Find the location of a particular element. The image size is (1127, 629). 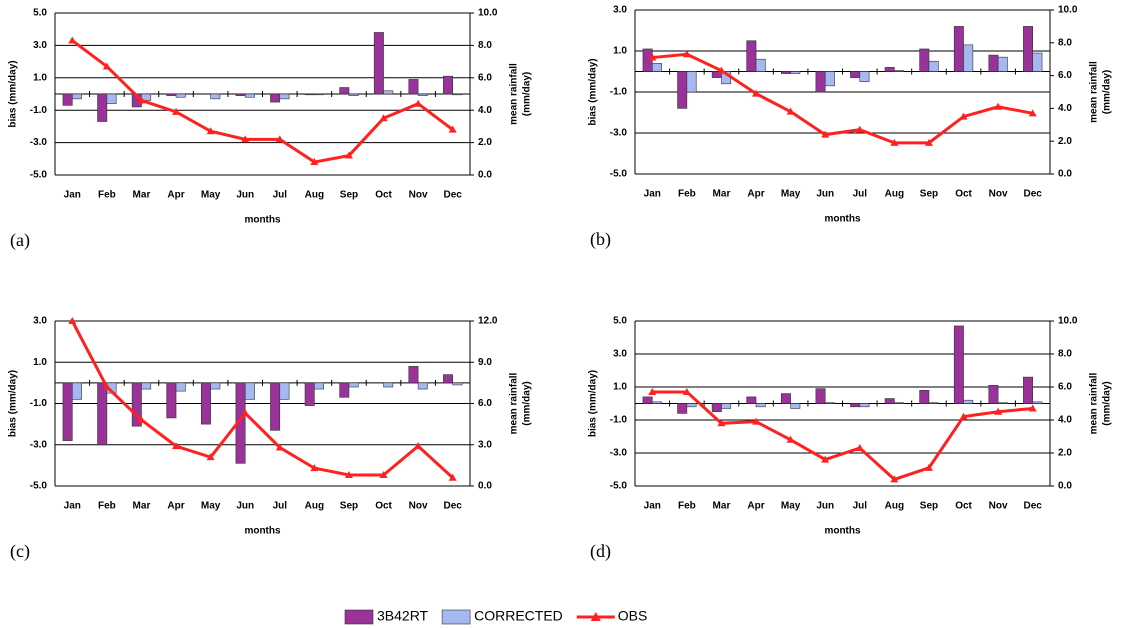

x-tick-label: Aug is located at coordinates (314, 195).